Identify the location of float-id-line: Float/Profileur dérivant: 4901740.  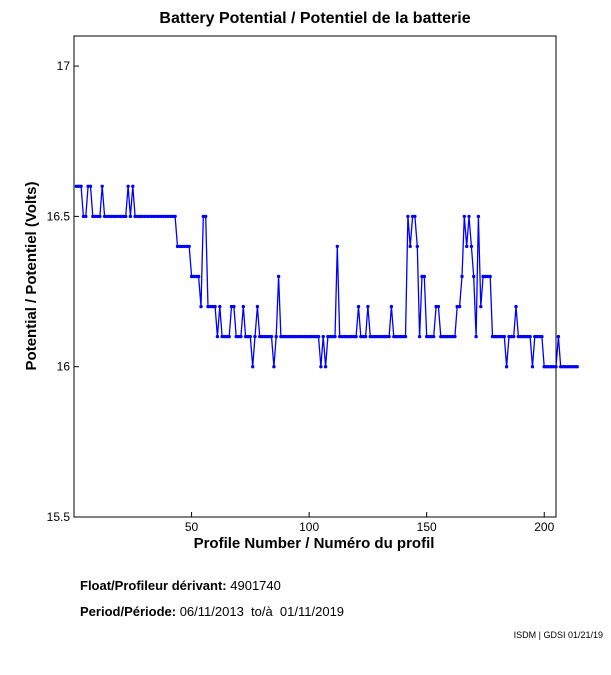
(180, 585).